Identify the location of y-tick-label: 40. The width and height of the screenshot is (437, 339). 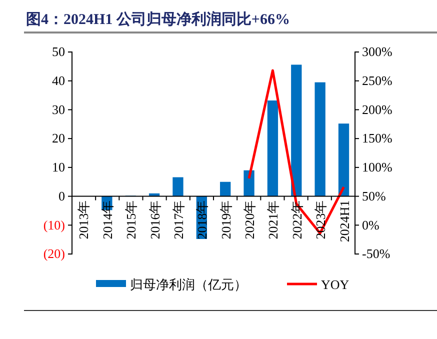
(58, 80).